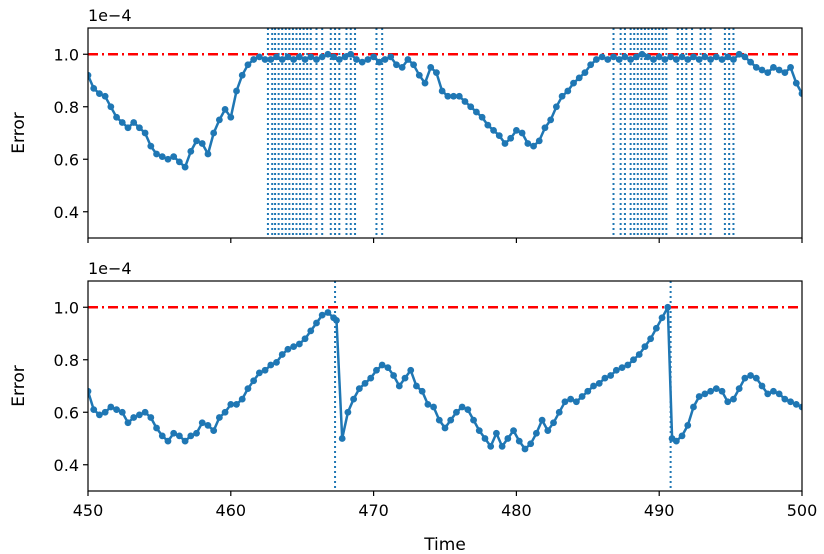 The height and width of the screenshot is (554, 824). What do you see at coordinates (516, 510) in the screenshot?
I see `x-tick-label: 480` at bounding box center [516, 510].